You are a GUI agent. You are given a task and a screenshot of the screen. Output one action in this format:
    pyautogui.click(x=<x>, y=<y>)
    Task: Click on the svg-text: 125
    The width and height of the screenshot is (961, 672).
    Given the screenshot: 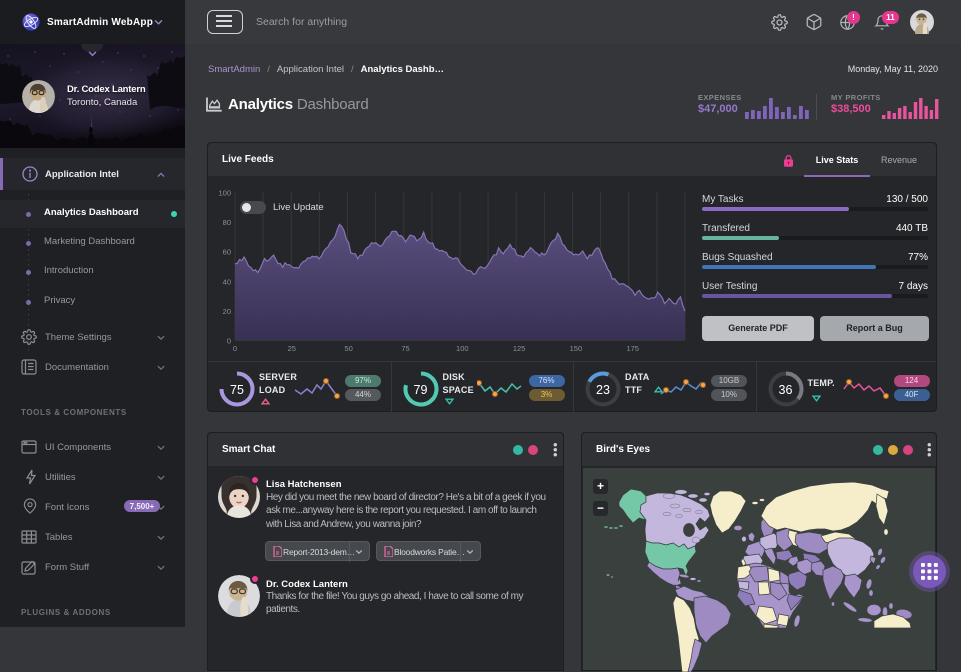 What is the action you would take?
    pyautogui.click(x=519, y=348)
    